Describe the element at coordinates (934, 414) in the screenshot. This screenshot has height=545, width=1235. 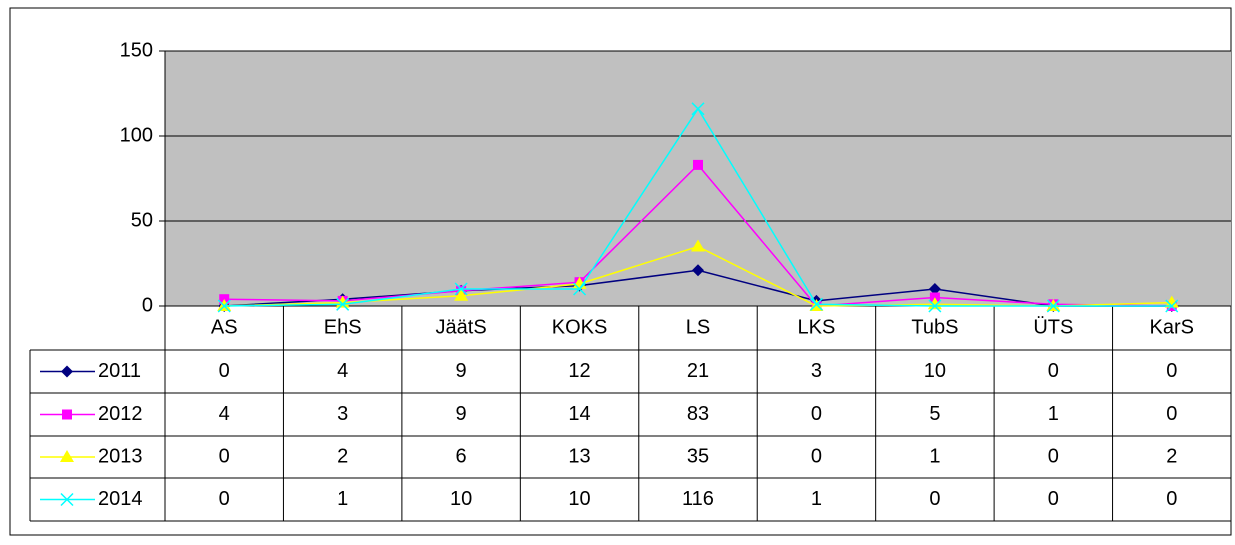
I see `table-value: 5` at that location.